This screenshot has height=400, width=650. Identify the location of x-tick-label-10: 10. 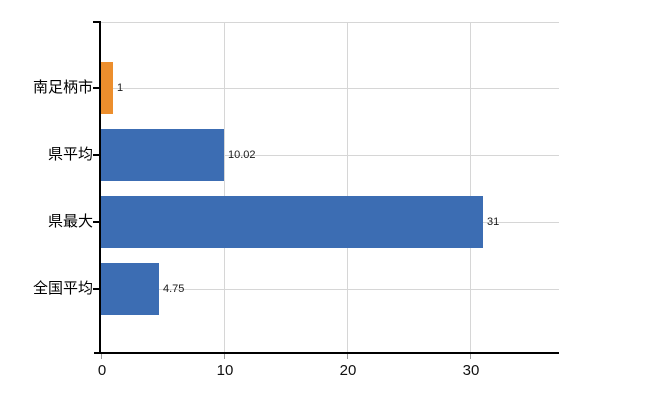
(225, 370).